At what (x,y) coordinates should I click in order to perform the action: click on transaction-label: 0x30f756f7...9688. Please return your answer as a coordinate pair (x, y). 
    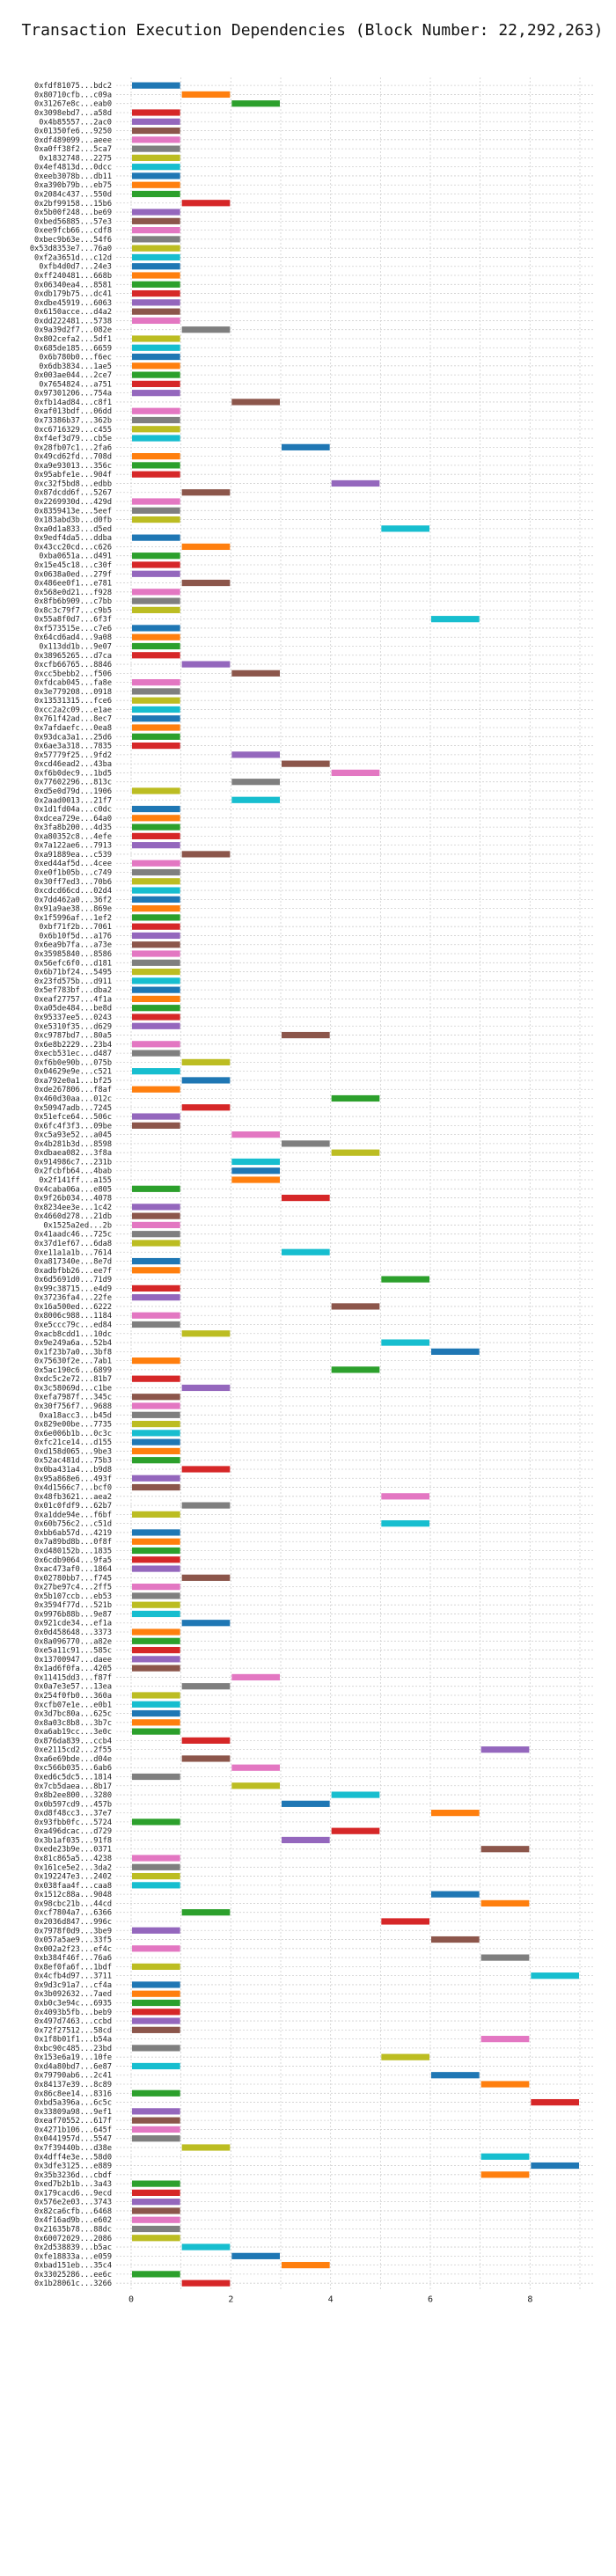
    Looking at the image, I should click on (73, 1406).